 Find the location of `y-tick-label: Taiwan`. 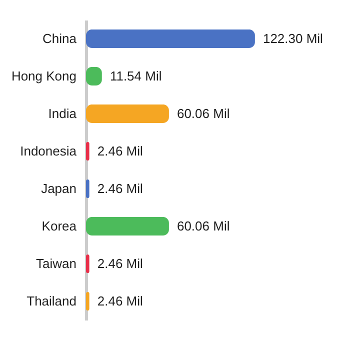

y-tick-label: Taiwan is located at coordinates (56, 263).